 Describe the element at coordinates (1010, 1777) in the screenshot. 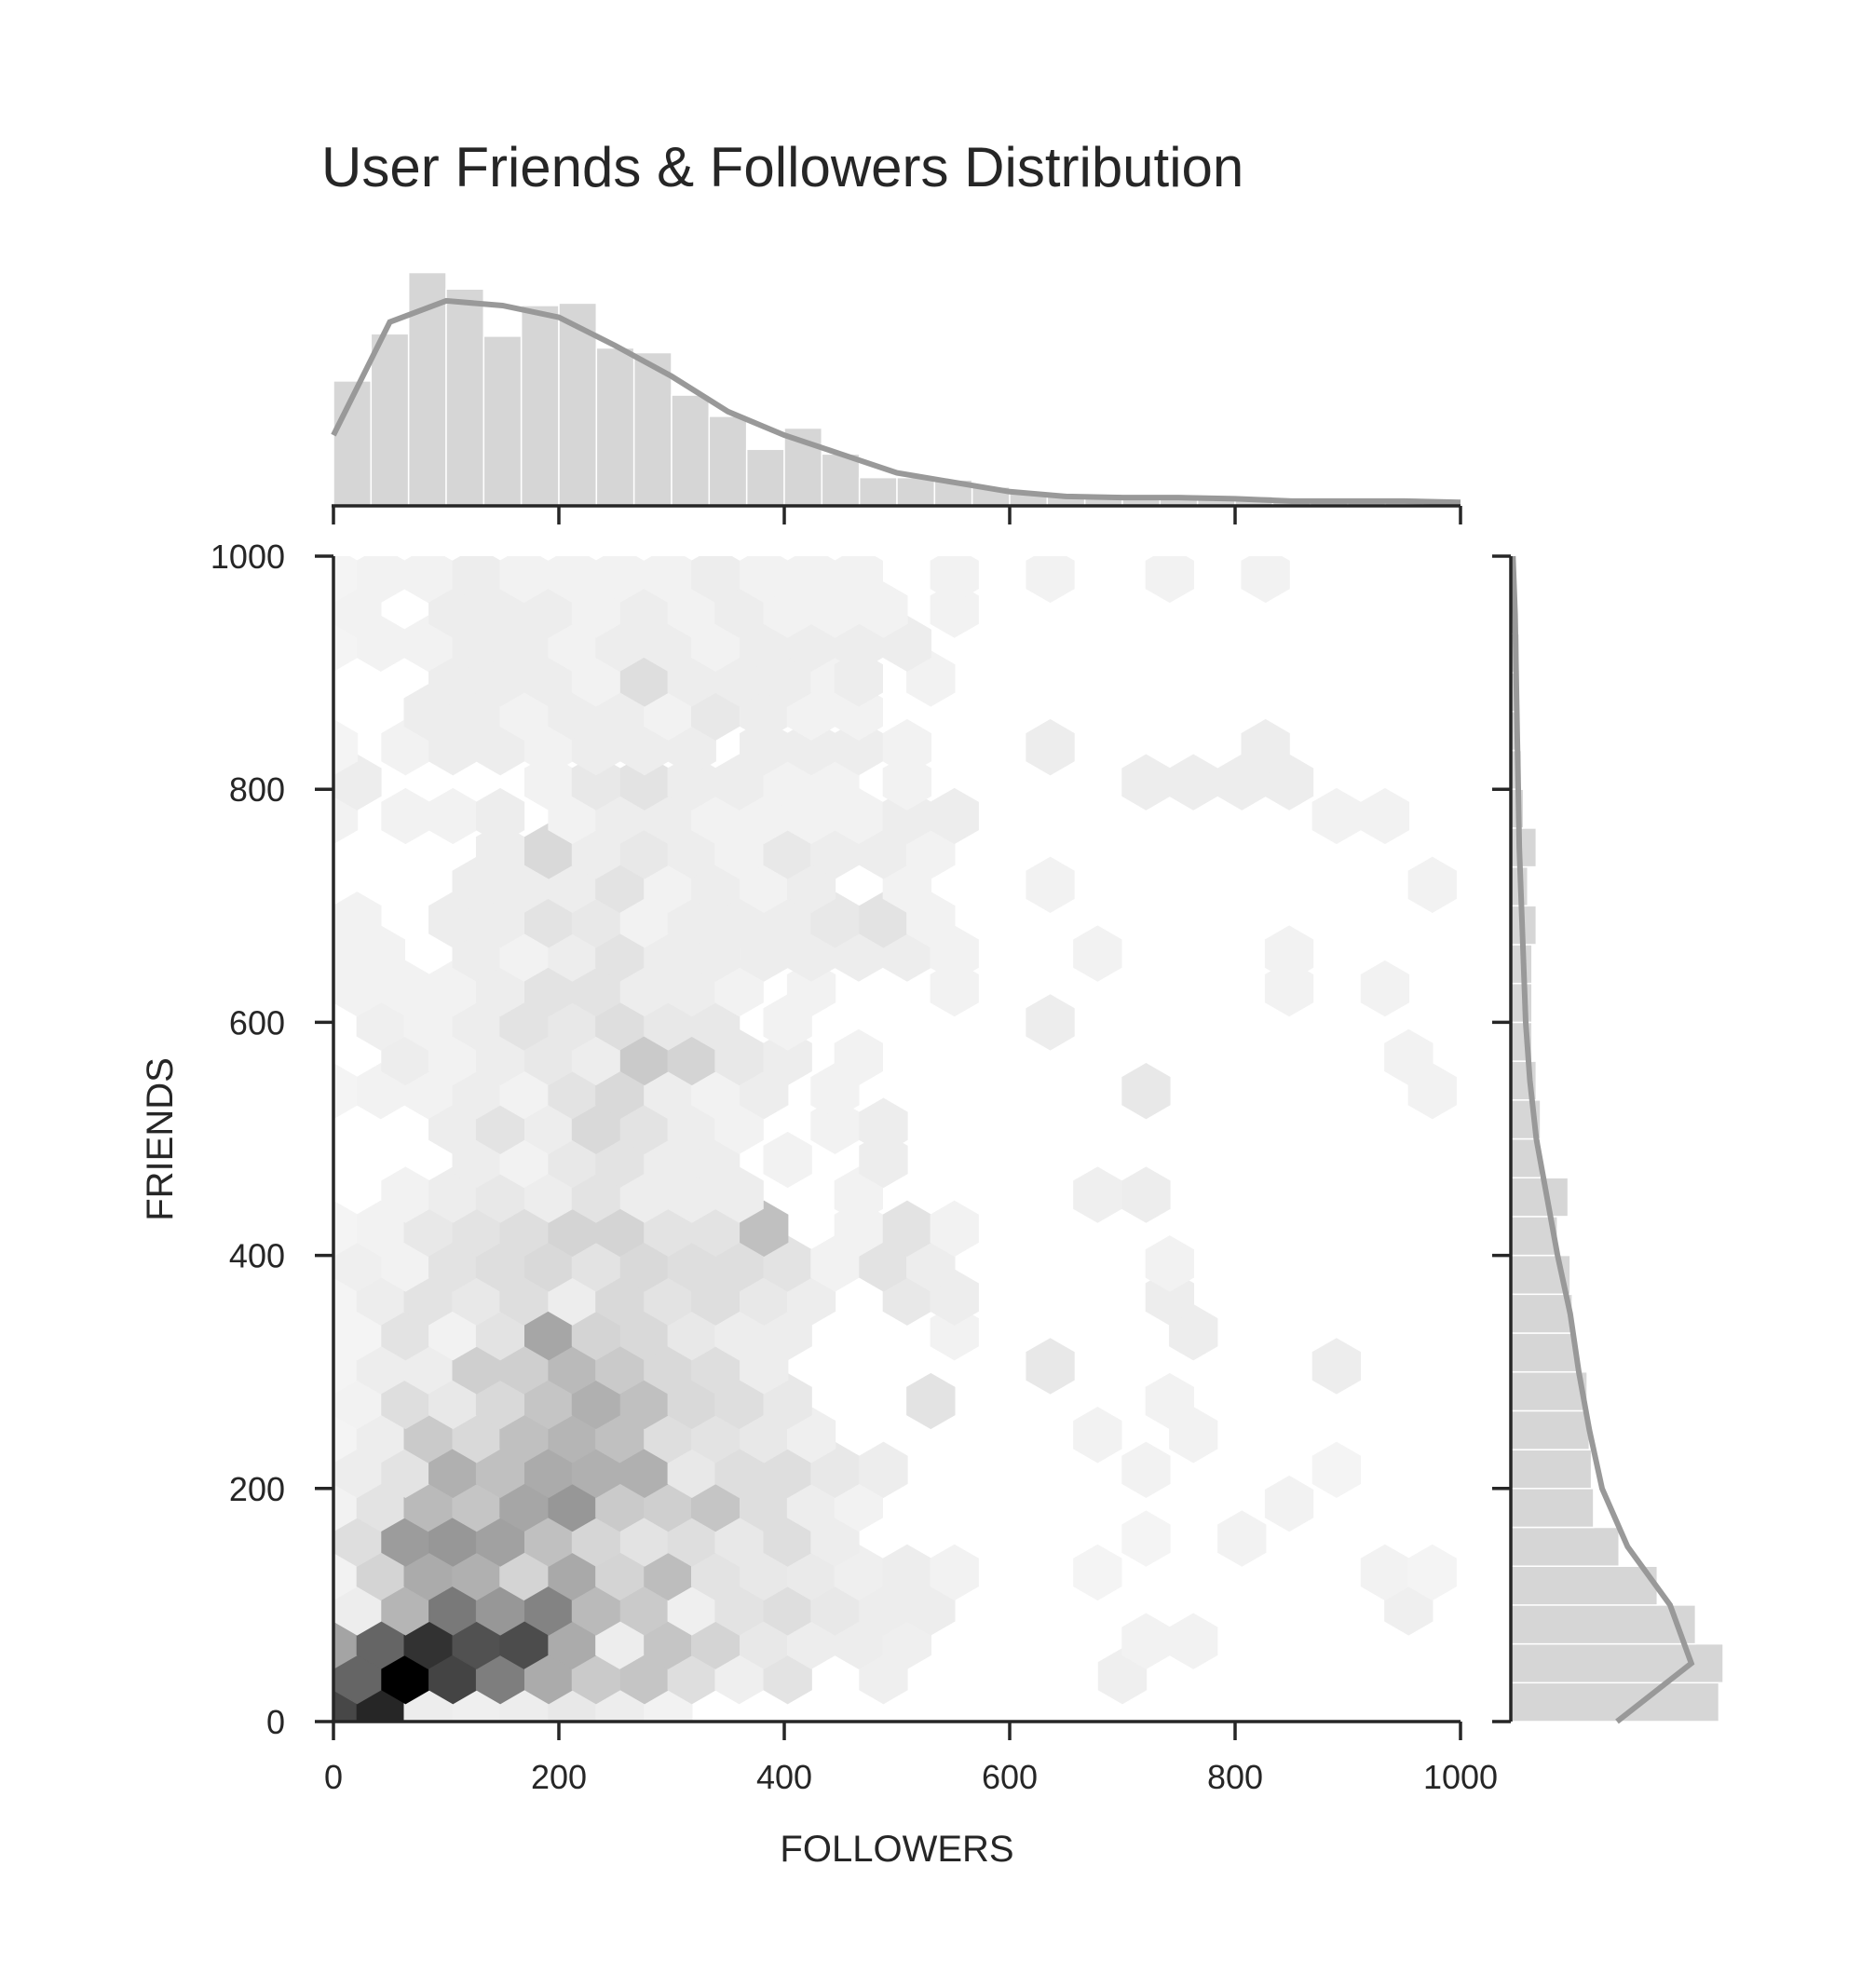

I see `x-tick-label: 600` at that location.